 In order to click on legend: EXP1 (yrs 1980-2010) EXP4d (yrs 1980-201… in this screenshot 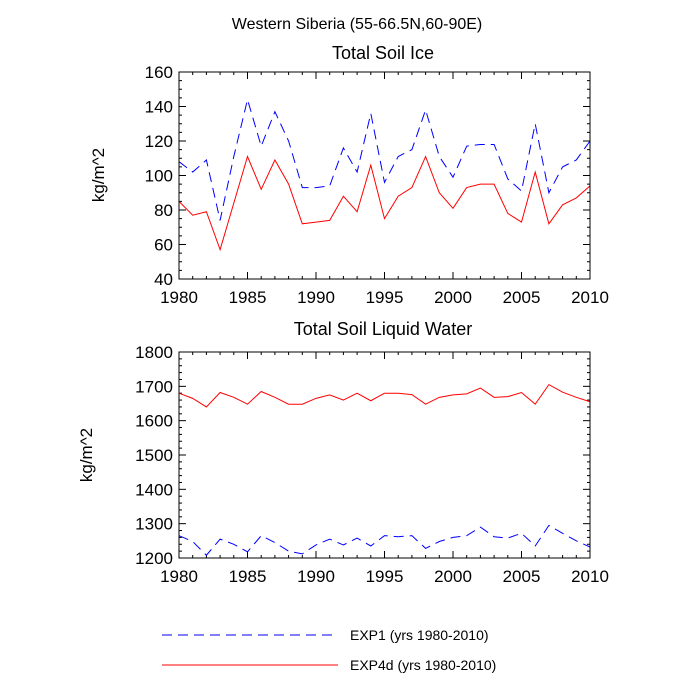, I will do `click(329, 650)`.